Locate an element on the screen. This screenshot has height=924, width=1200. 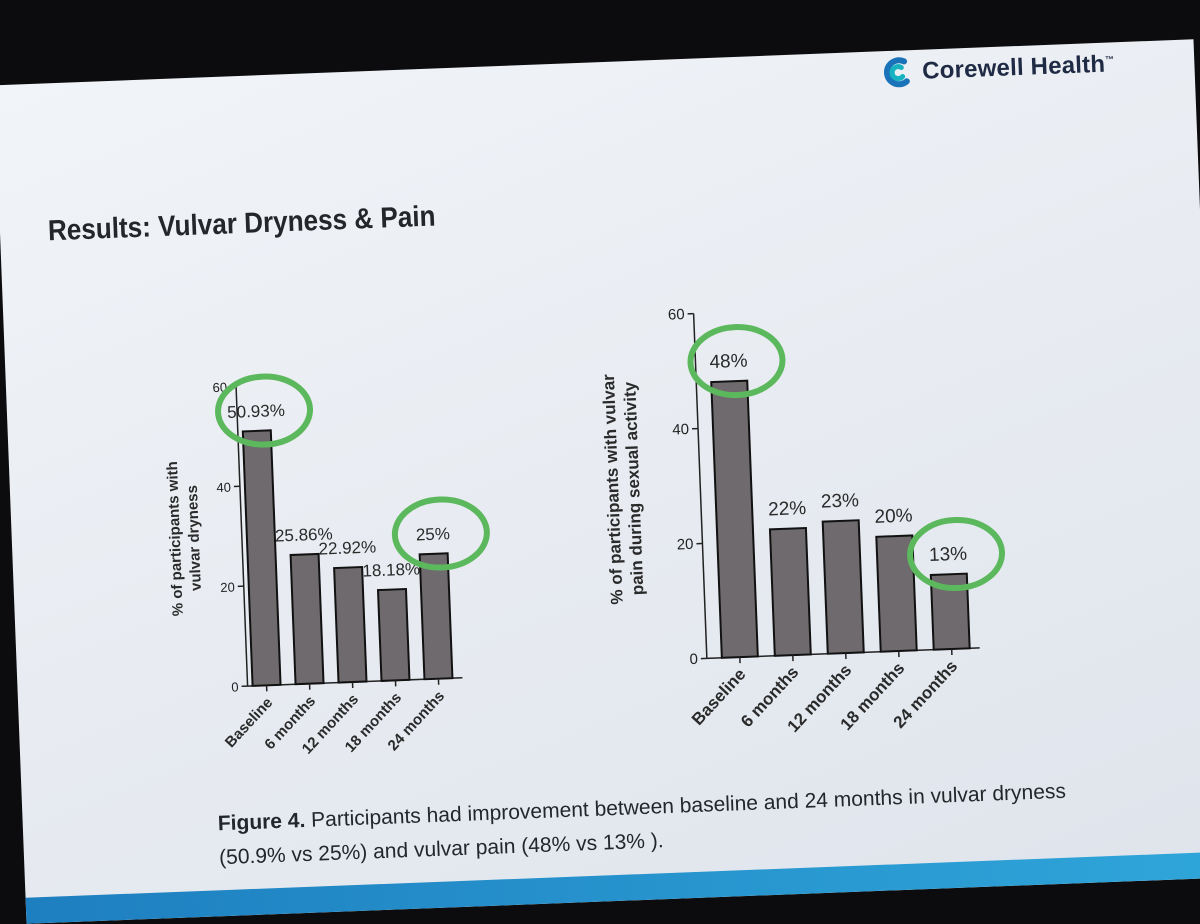
corewell-health-logo: Corewell Health™ is located at coordinates (998, 68).